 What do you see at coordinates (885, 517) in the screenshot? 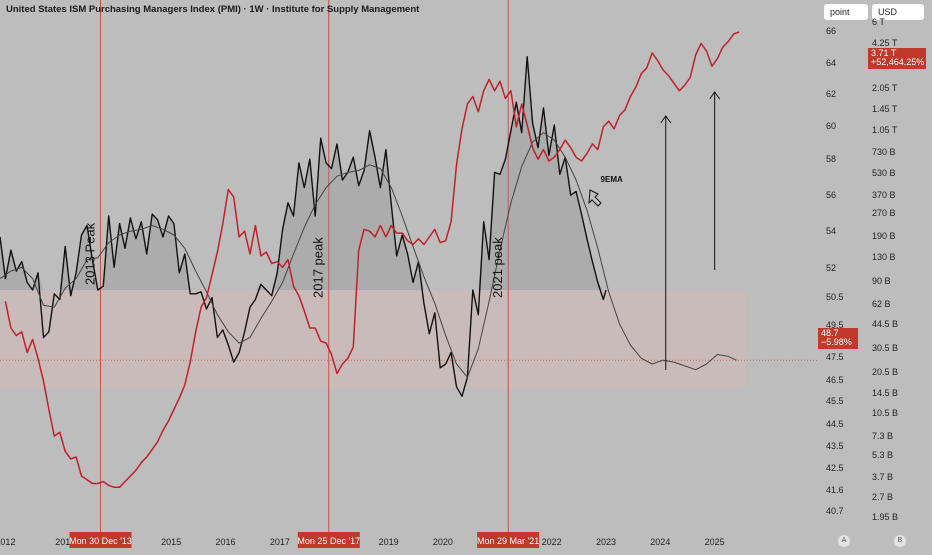
I see `right-axis-tick-label: 1.95 B` at bounding box center [885, 517].